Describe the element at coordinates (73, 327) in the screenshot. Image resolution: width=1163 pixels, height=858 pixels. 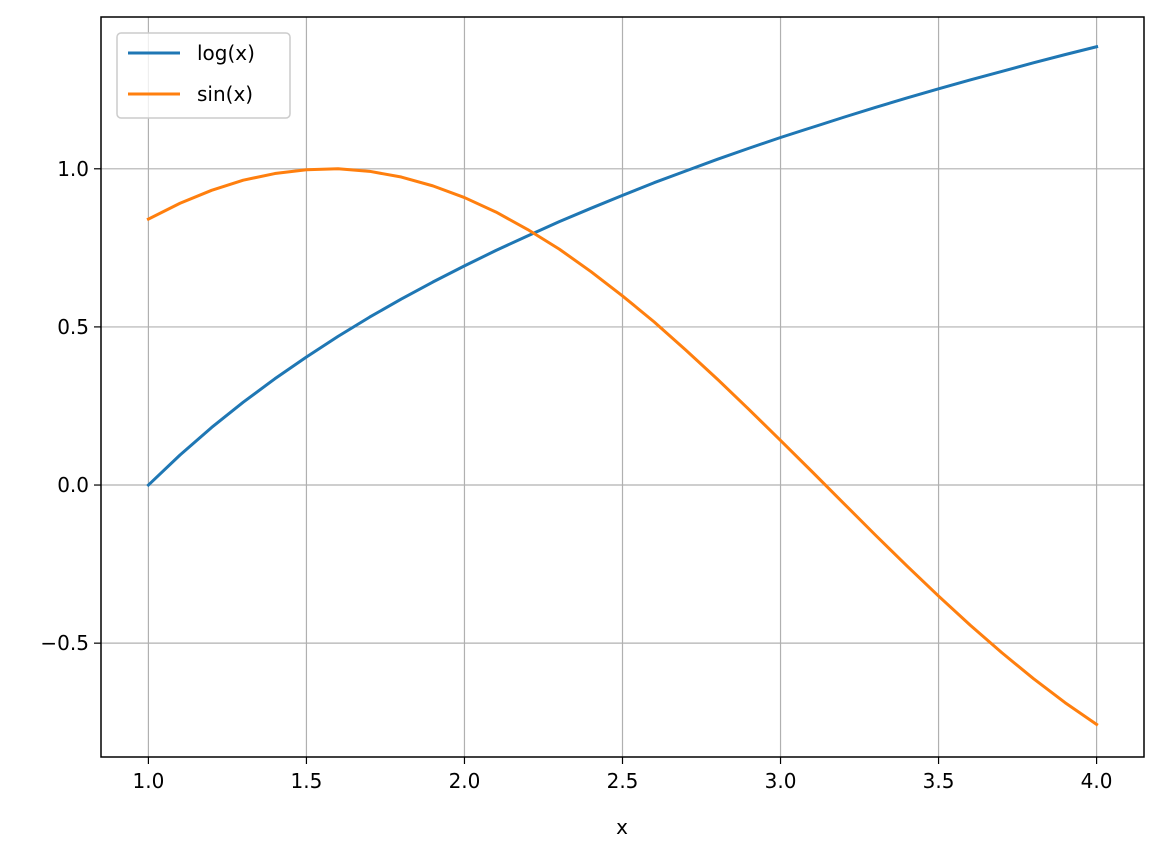
I see `y-tick-label: 0.5` at that location.